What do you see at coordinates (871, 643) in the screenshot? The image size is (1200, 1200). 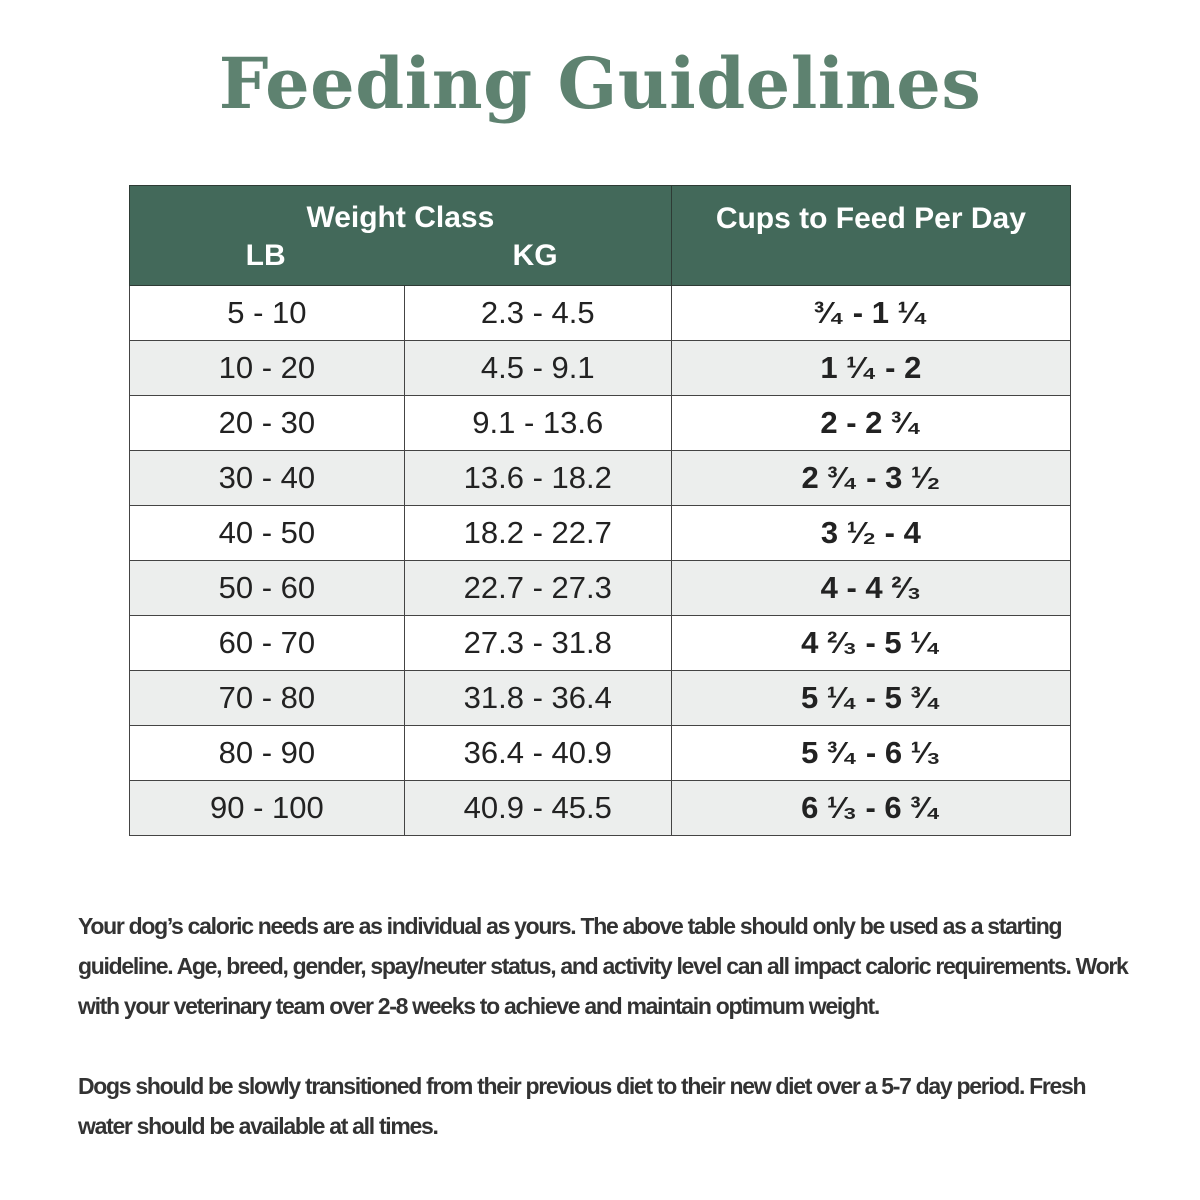 I see `cell-cups: 4 ²⁄₃ - 5 ¹⁄₄` at bounding box center [871, 643].